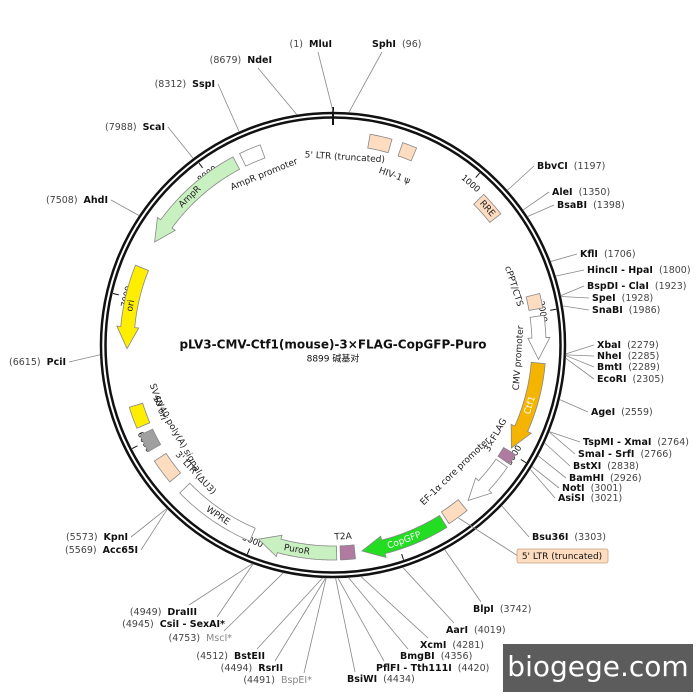  I want to click on enzyme-name: BspEI*, so click(296, 680).